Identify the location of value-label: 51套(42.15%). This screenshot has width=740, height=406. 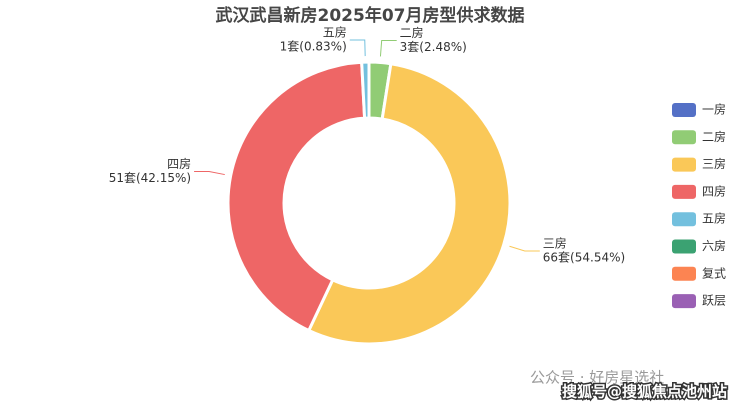
(150, 178).